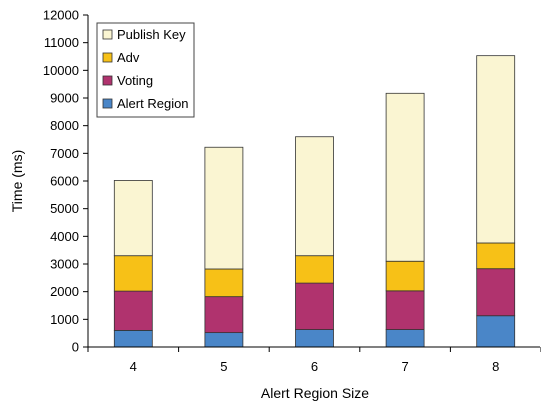 The width and height of the screenshot is (541, 405). What do you see at coordinates (61, 70) in the screenshot?
I see `y-tick-label: 10000` at bounding box center [61, 70].